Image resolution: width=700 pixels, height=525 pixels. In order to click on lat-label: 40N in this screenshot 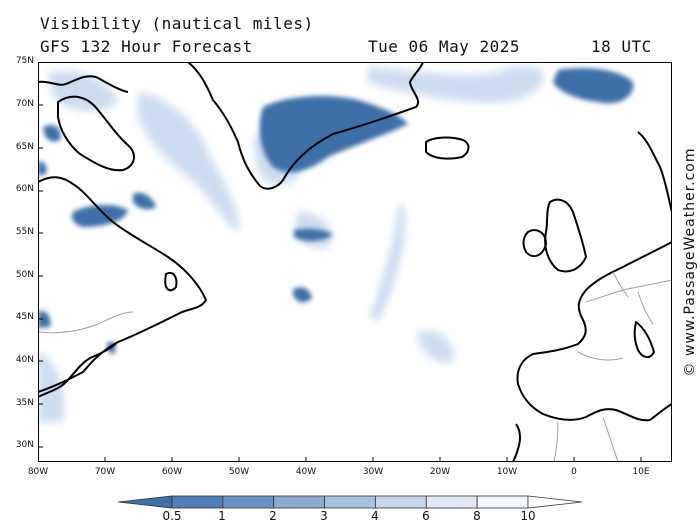, I will do `click(24, 360)`.